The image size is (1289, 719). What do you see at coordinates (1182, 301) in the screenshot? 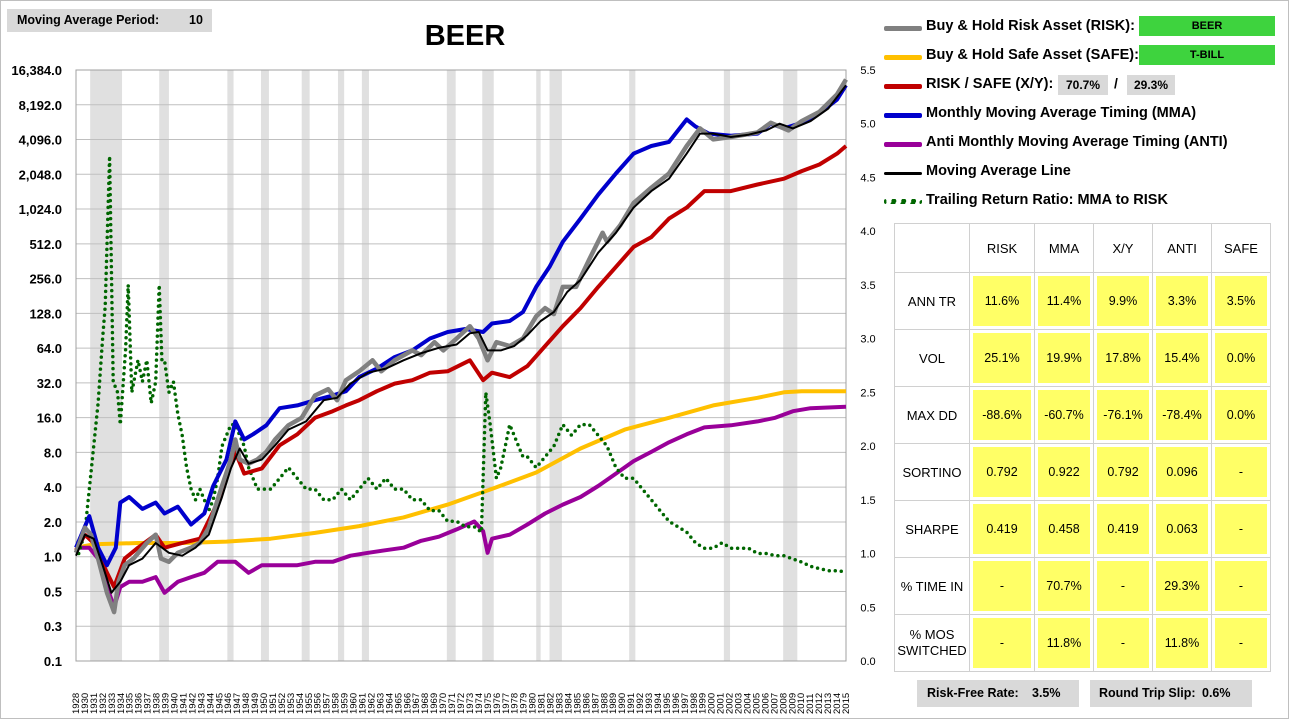
I see `stats-cell: 3.3%` at bounding box center [1182, 301].